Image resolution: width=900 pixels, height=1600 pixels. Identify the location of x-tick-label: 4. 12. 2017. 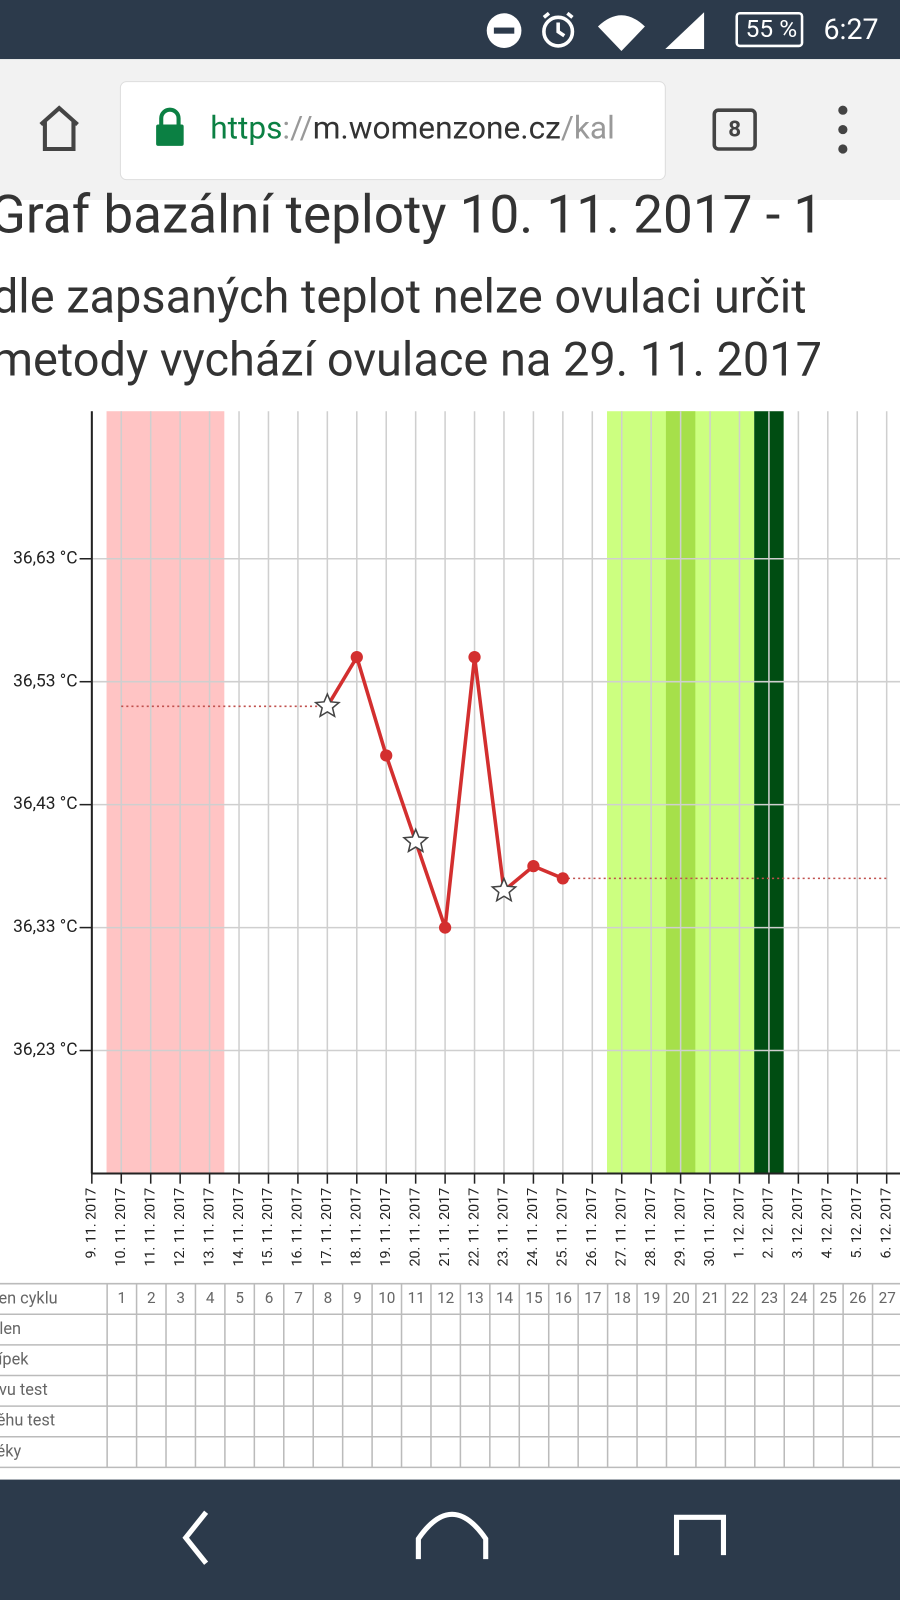
(828, 1223).